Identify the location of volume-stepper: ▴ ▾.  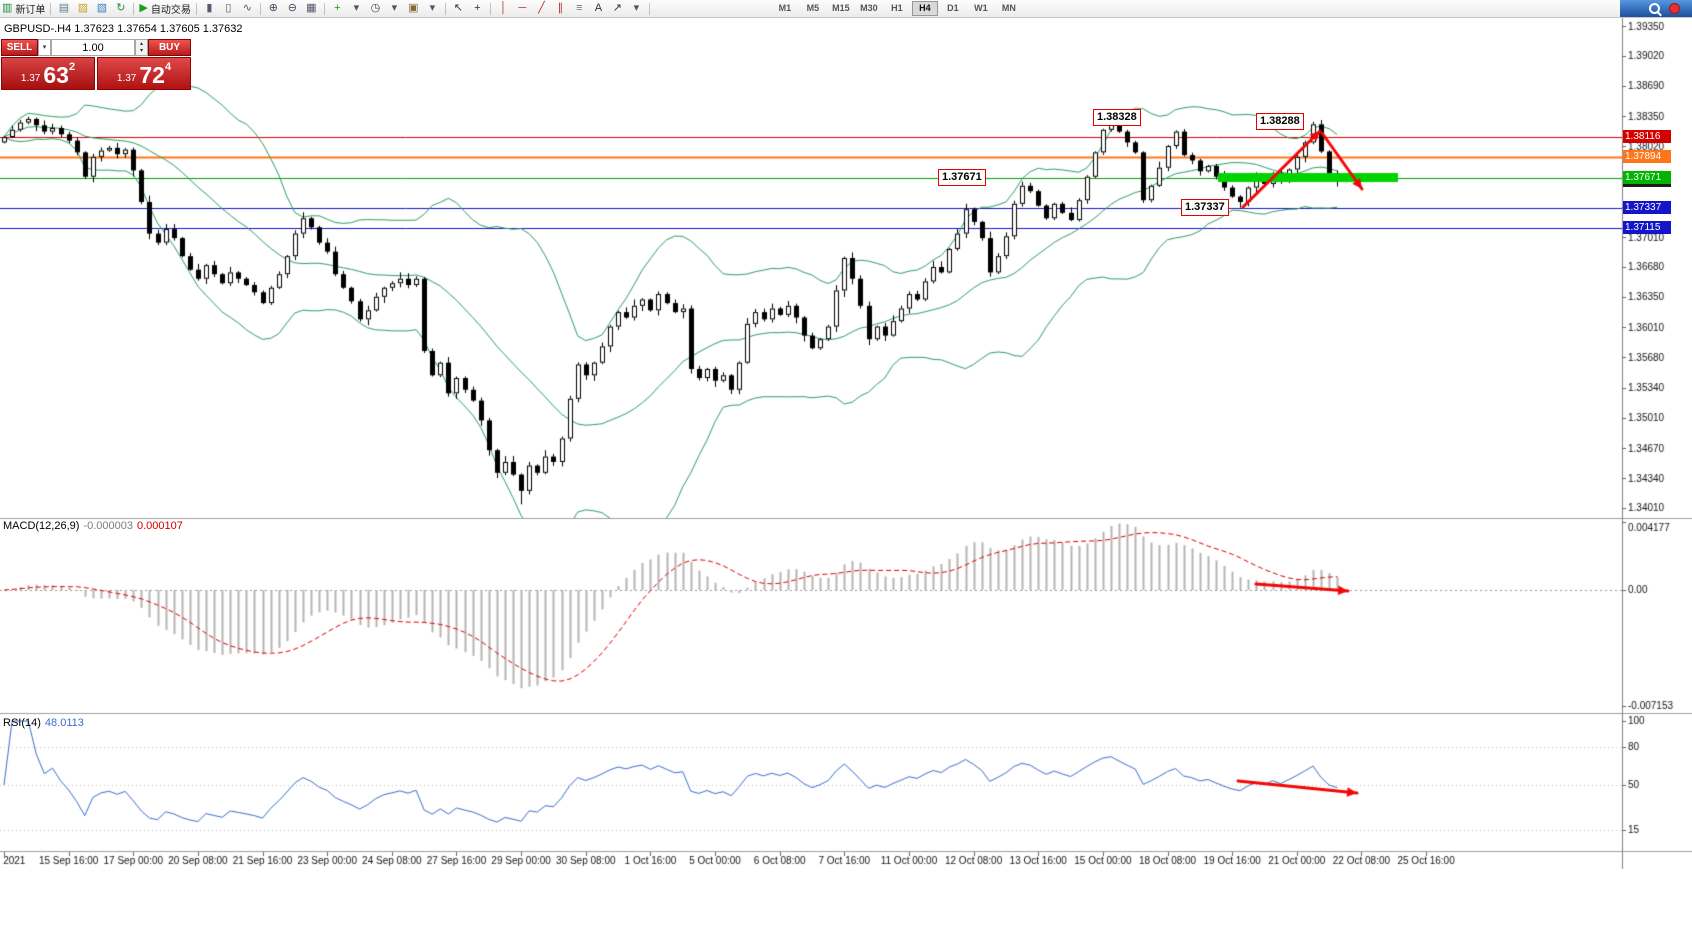
(141, 47).